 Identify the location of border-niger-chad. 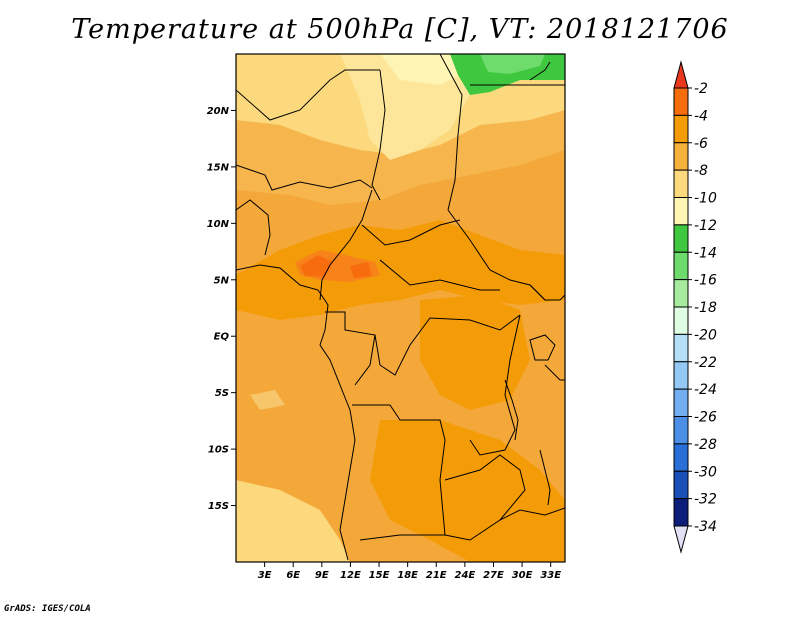
(378, 135).